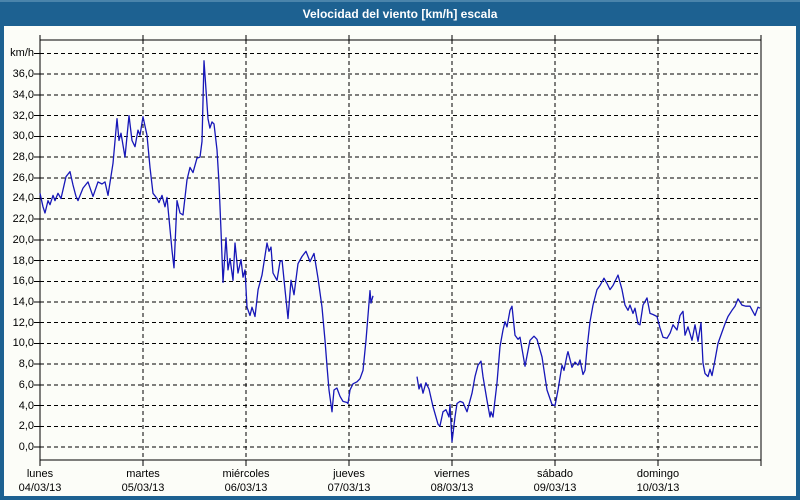  What do you see at coordinates (22, 52) in the screenshot?
I see `y-axis-unit-label: km/h` at bounding box center [22, 52].